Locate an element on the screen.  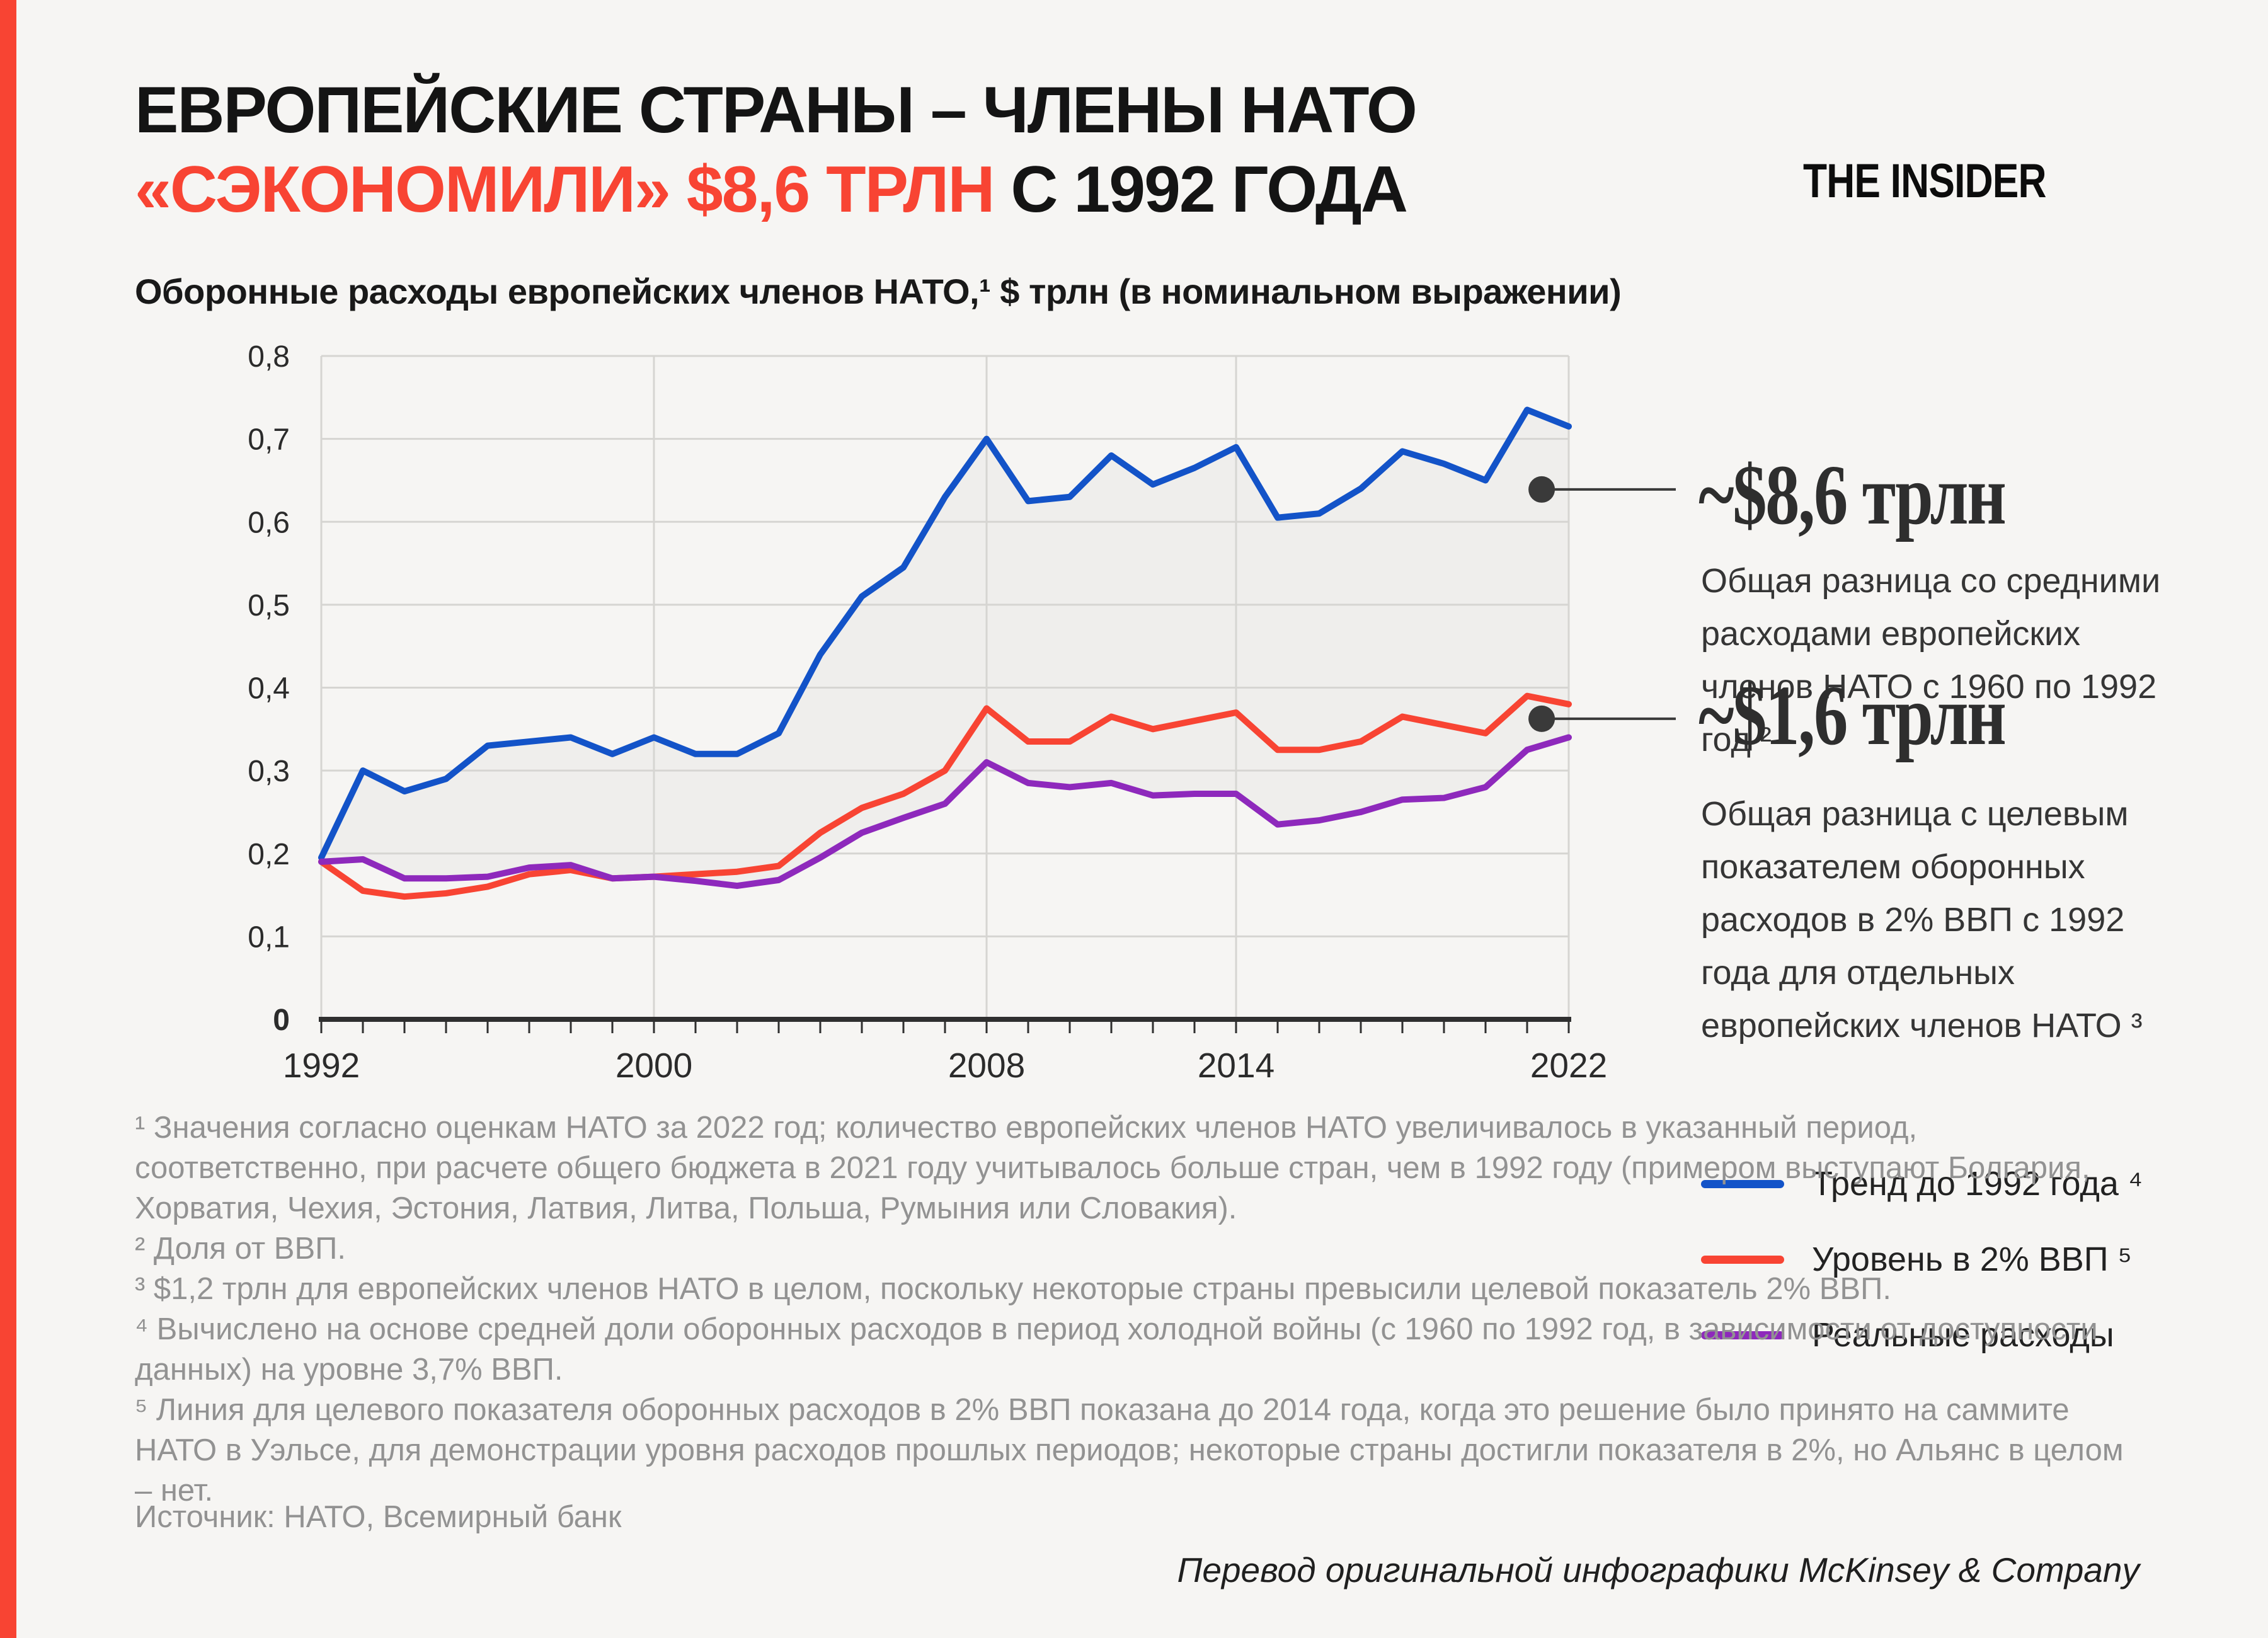
legend-item-2: Реальные расходы is located at coordinates (1922, 1334).